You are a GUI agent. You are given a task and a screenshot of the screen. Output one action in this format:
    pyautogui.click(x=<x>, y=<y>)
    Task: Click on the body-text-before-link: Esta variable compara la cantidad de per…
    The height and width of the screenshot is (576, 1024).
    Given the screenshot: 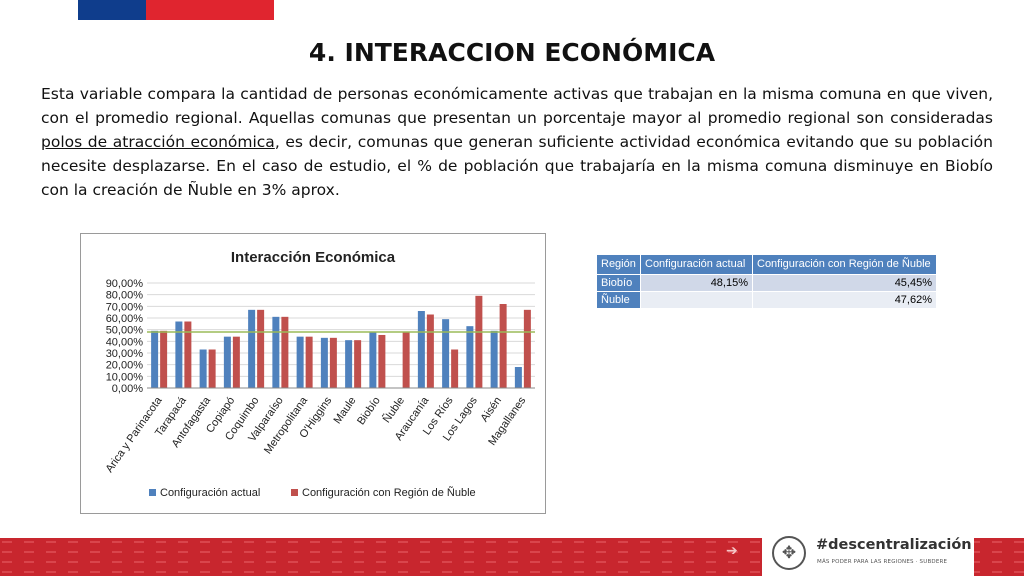 What is the action you would take?
    pyautogui.click(x=517, y=106)
    